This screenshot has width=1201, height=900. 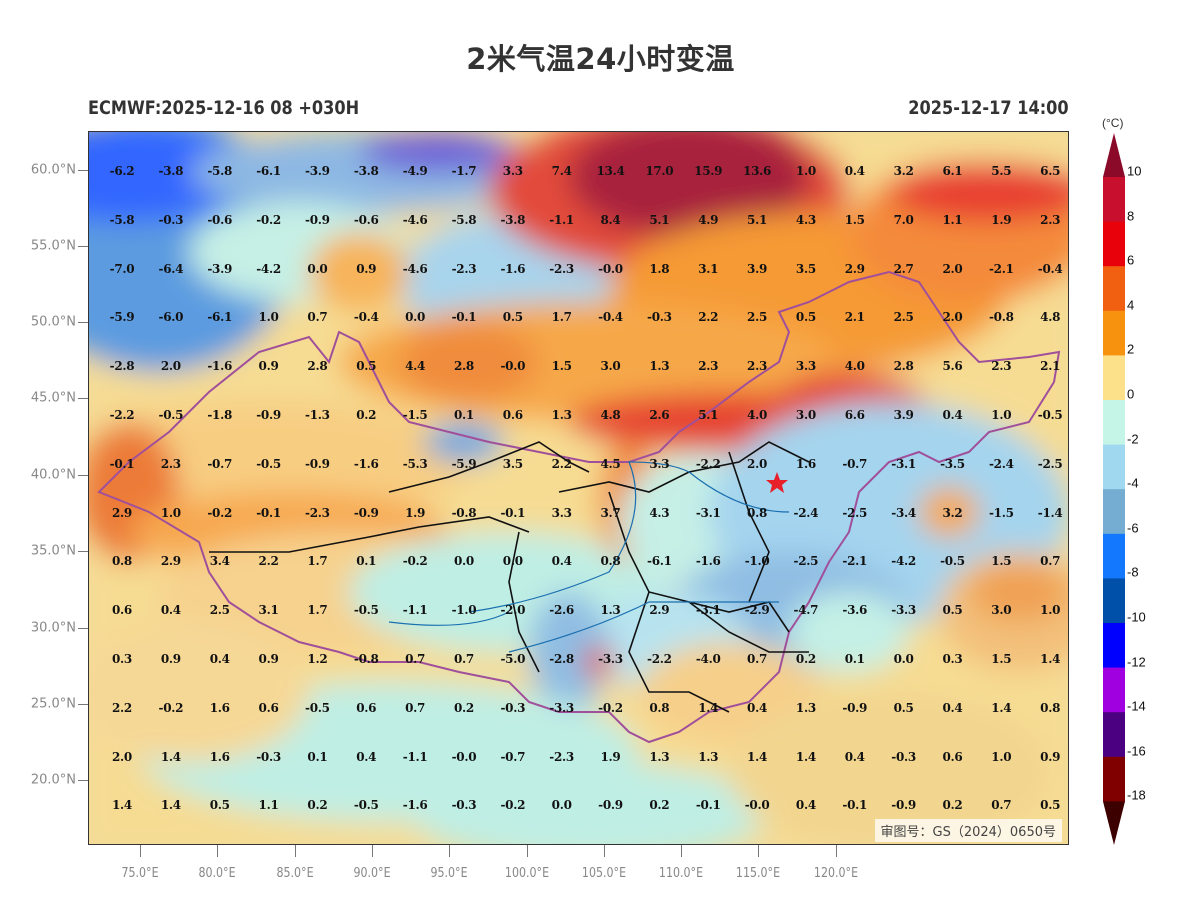 What do you see at coordinates (757, 268) in the screenshot?
I see `grid-value: 3.9` at bounding box center [757, 268].